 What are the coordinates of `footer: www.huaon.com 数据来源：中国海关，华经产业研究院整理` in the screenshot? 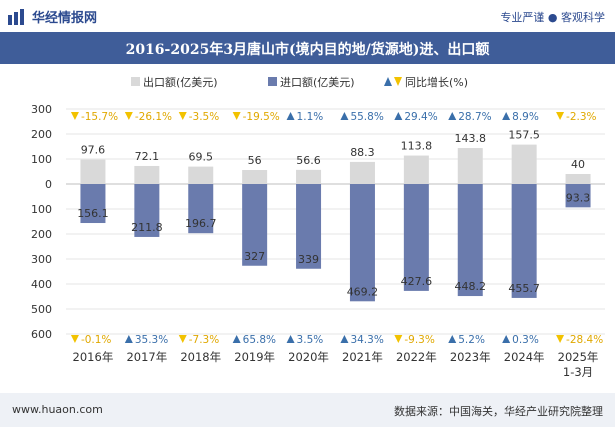 It's located at (307, 410).